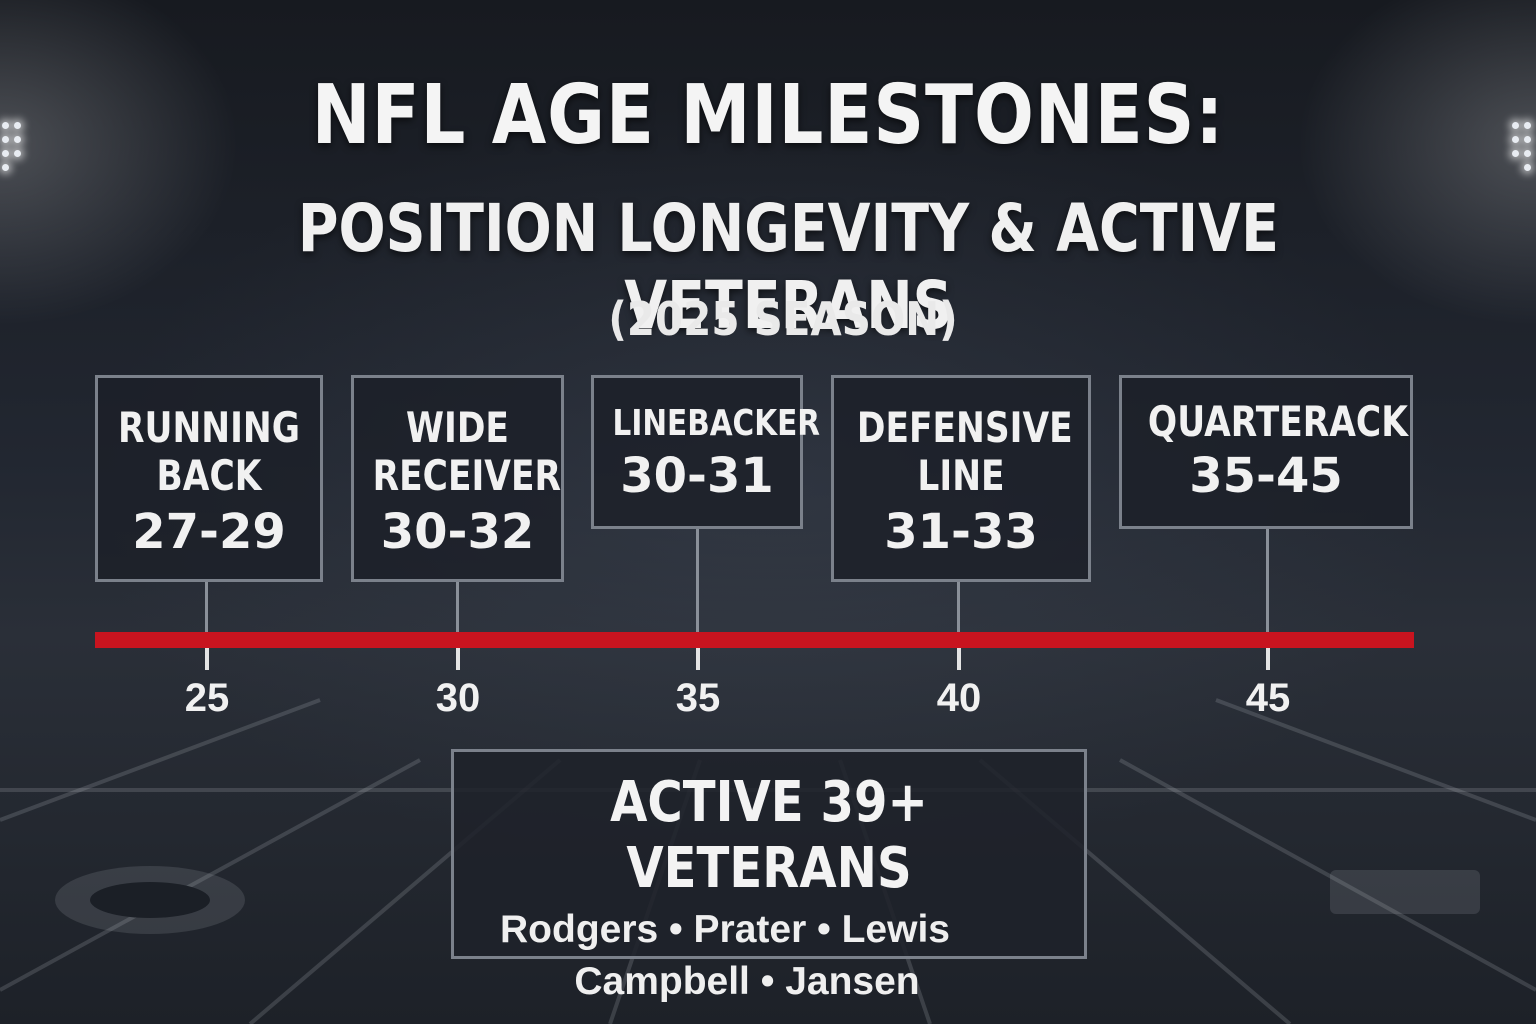 The width and height of the screenshot is (1536, 1024). Describe the element at coordinates (768, 115) in the screenshot. I see `page-title: NFL AGE MILESTONES:` at that location.